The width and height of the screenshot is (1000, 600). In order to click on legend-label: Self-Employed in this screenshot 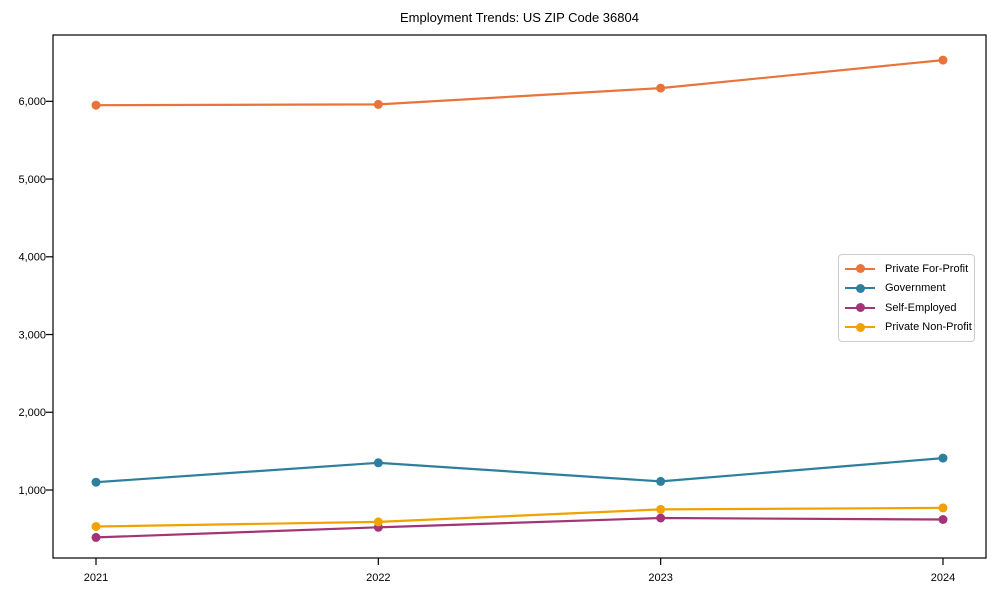, I will do `click(921, 307)`.